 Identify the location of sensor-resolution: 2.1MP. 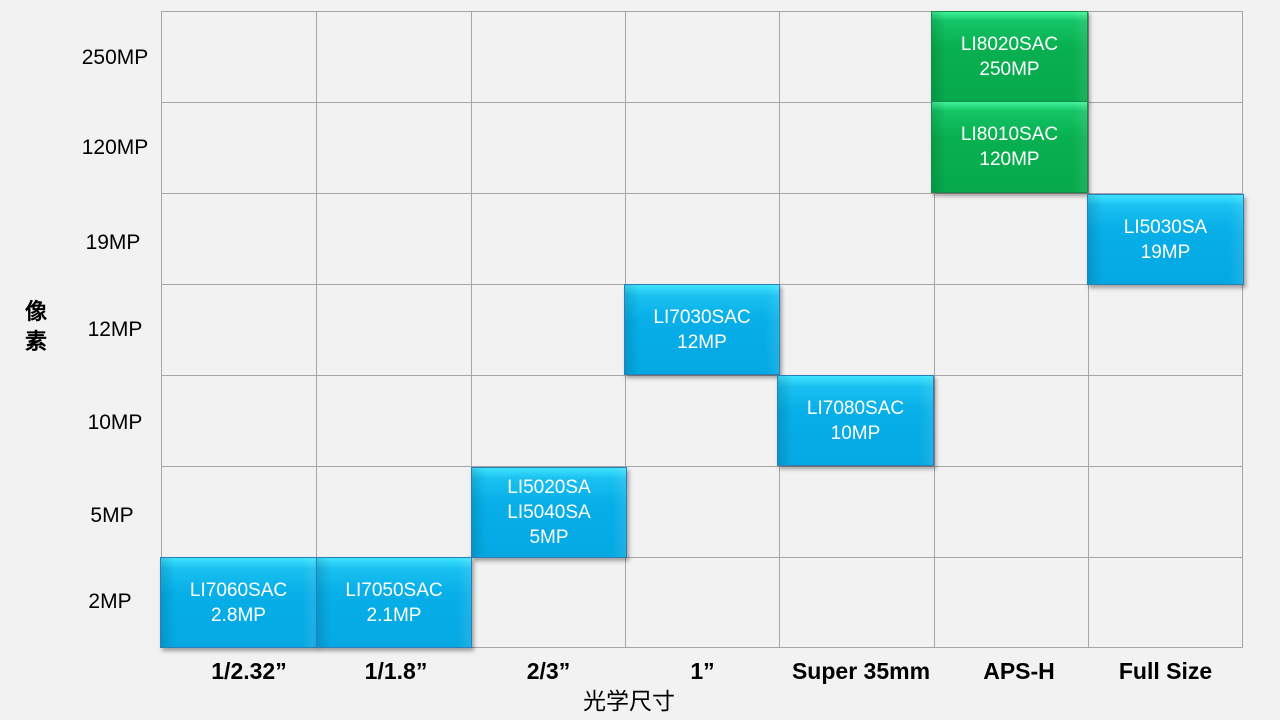
(394, 615).